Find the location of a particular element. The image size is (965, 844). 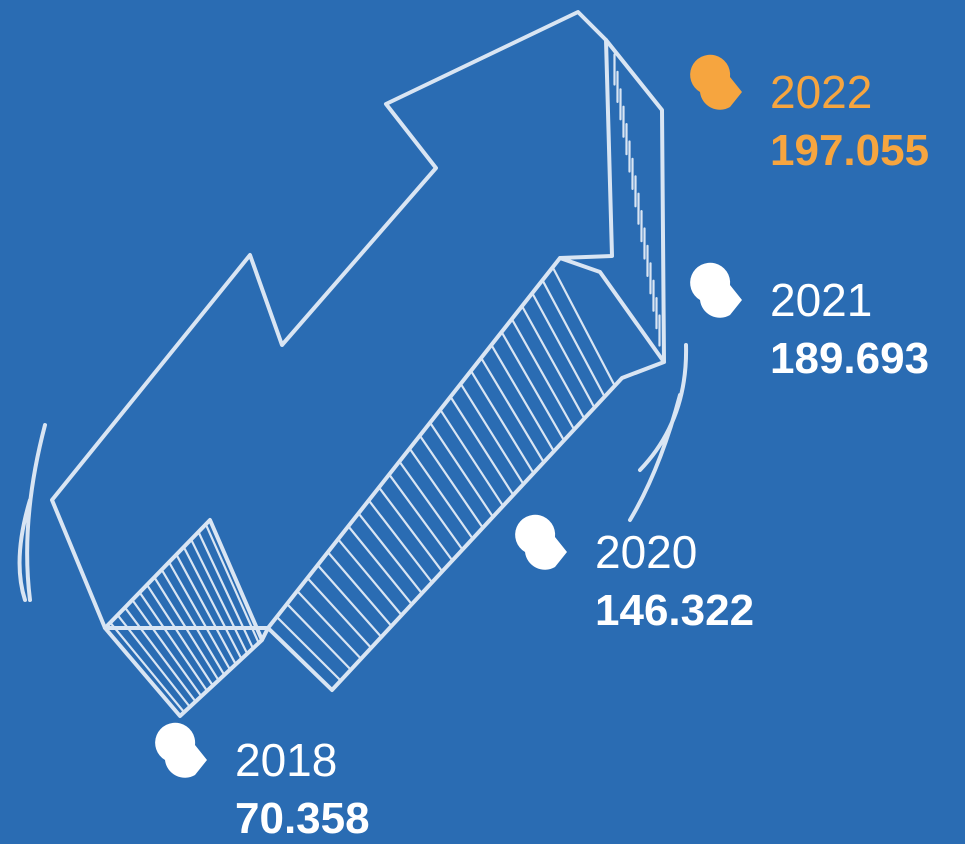

value-label: 197.055 is located at coordinates (849, 150).